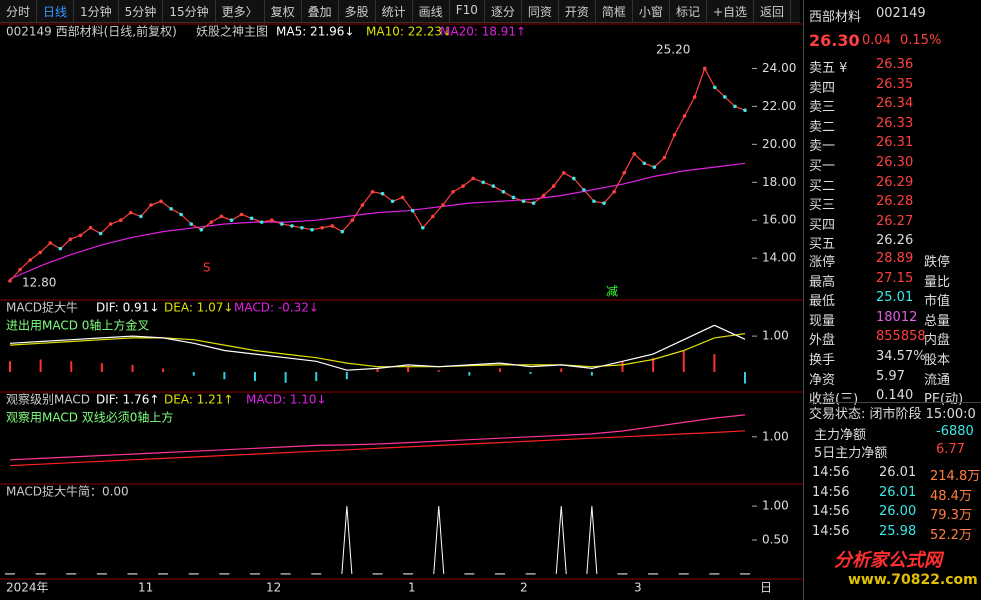 The image size is (981, 600). I want to click on toolbar-button: 复权, so click(283, 11).